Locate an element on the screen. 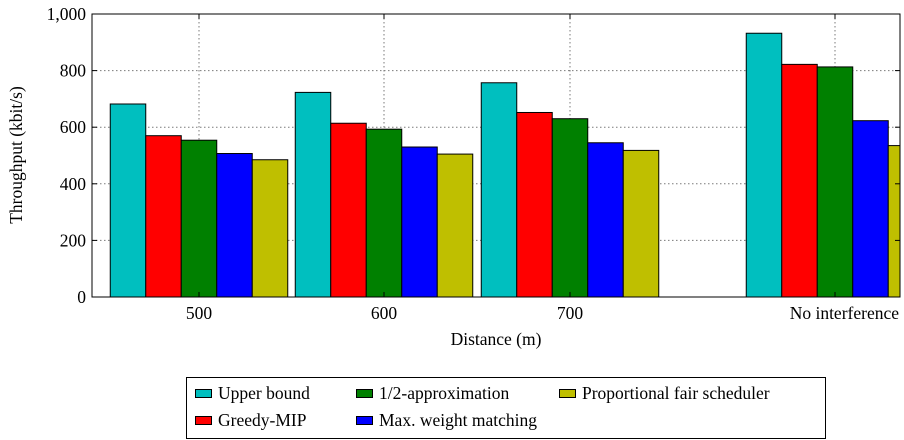 Image resolution: width=904 pixels, height=440 pixels. y-tick-label: 0 is located at coordinates (81, 297).